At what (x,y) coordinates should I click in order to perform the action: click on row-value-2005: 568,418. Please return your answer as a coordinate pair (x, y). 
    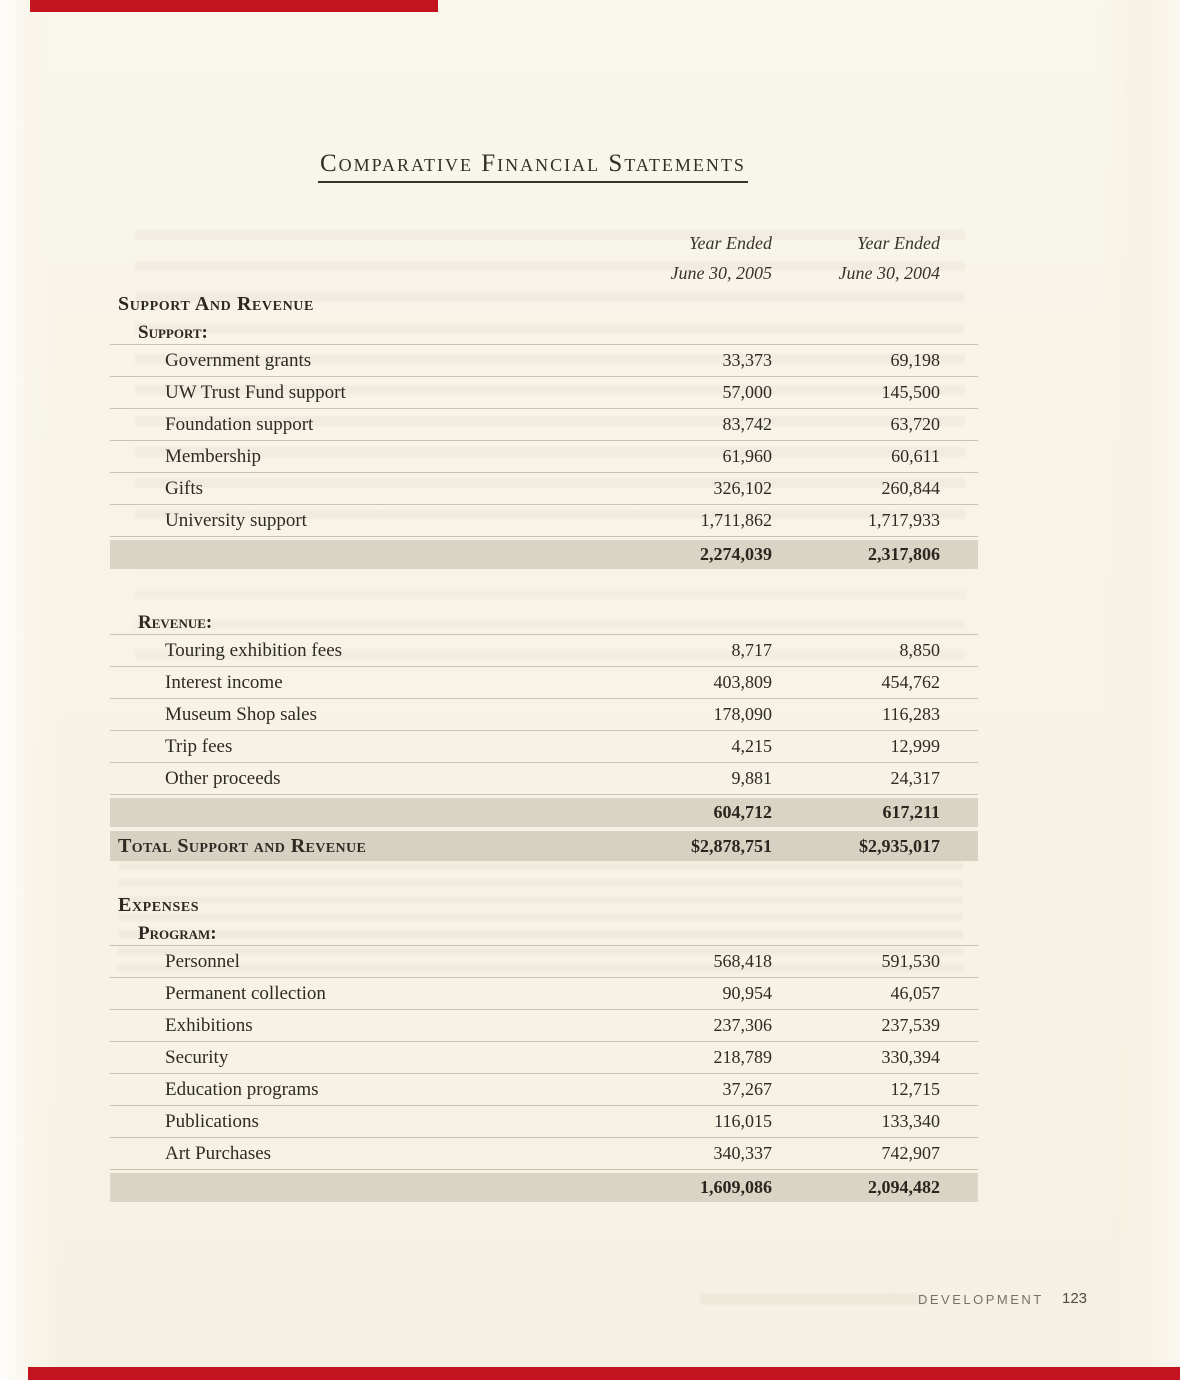
    Looking at the image, I should click on (743, 961).